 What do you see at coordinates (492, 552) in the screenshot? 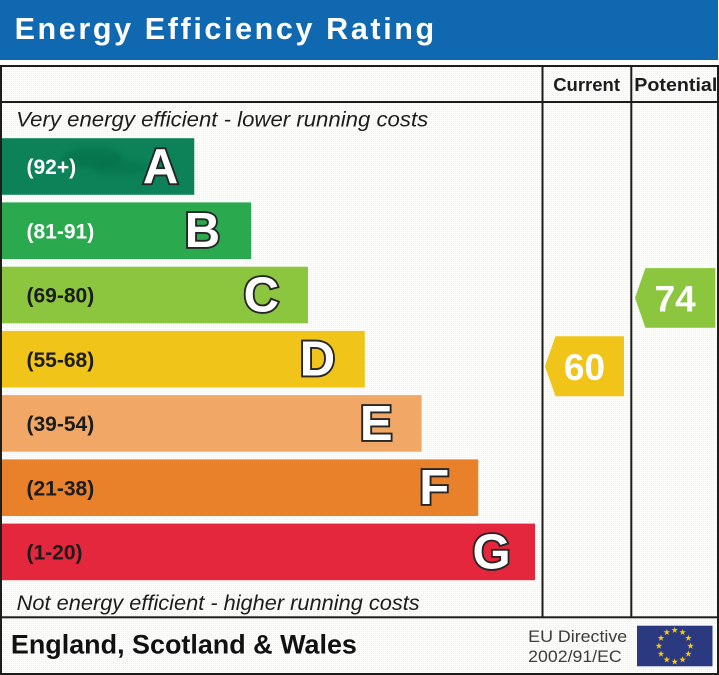
I see `svg-text: G` at bounding box center [492, 552].